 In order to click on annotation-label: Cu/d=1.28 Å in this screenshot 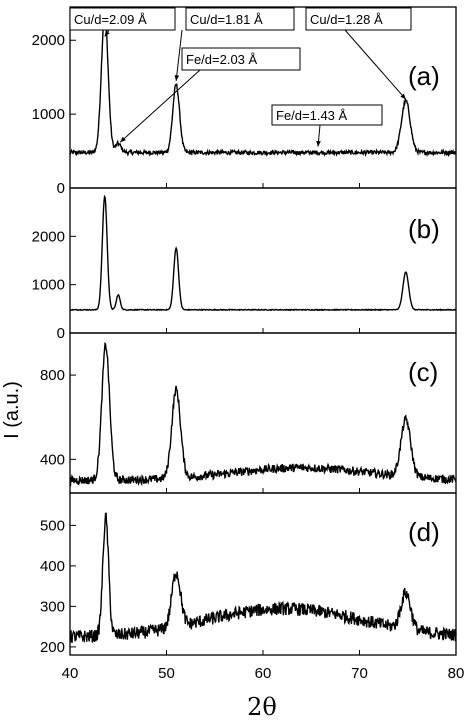, I will do `click(346, 19)`.